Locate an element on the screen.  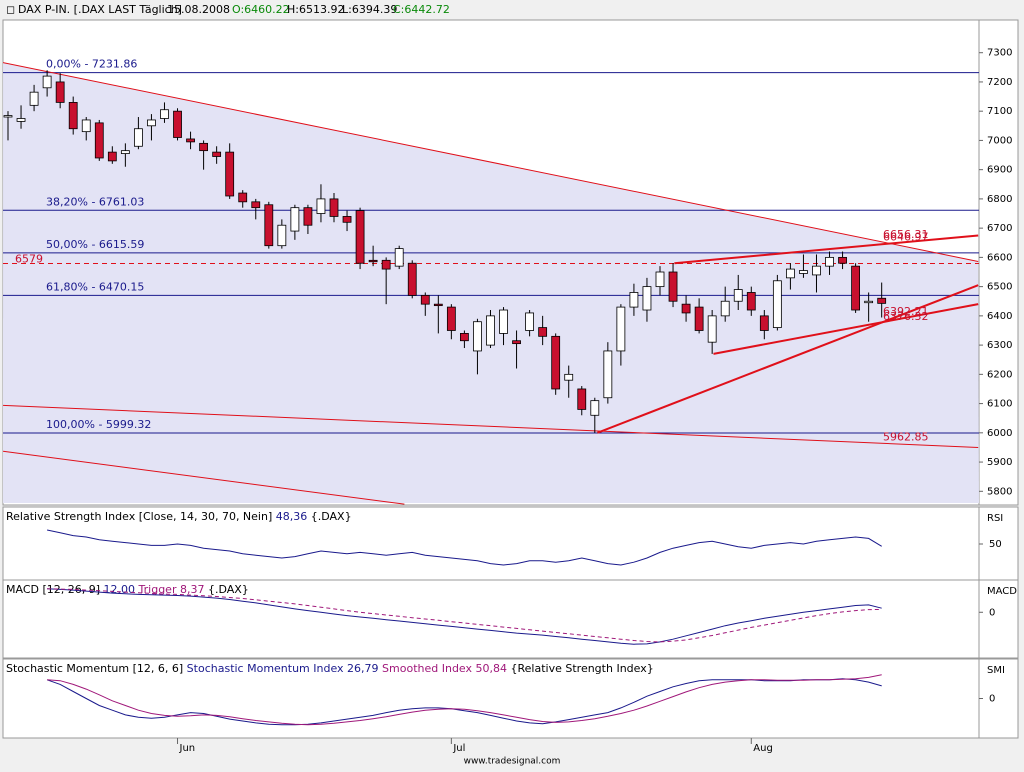
source-text: {.DAX} is located at coordinates (331, 516).